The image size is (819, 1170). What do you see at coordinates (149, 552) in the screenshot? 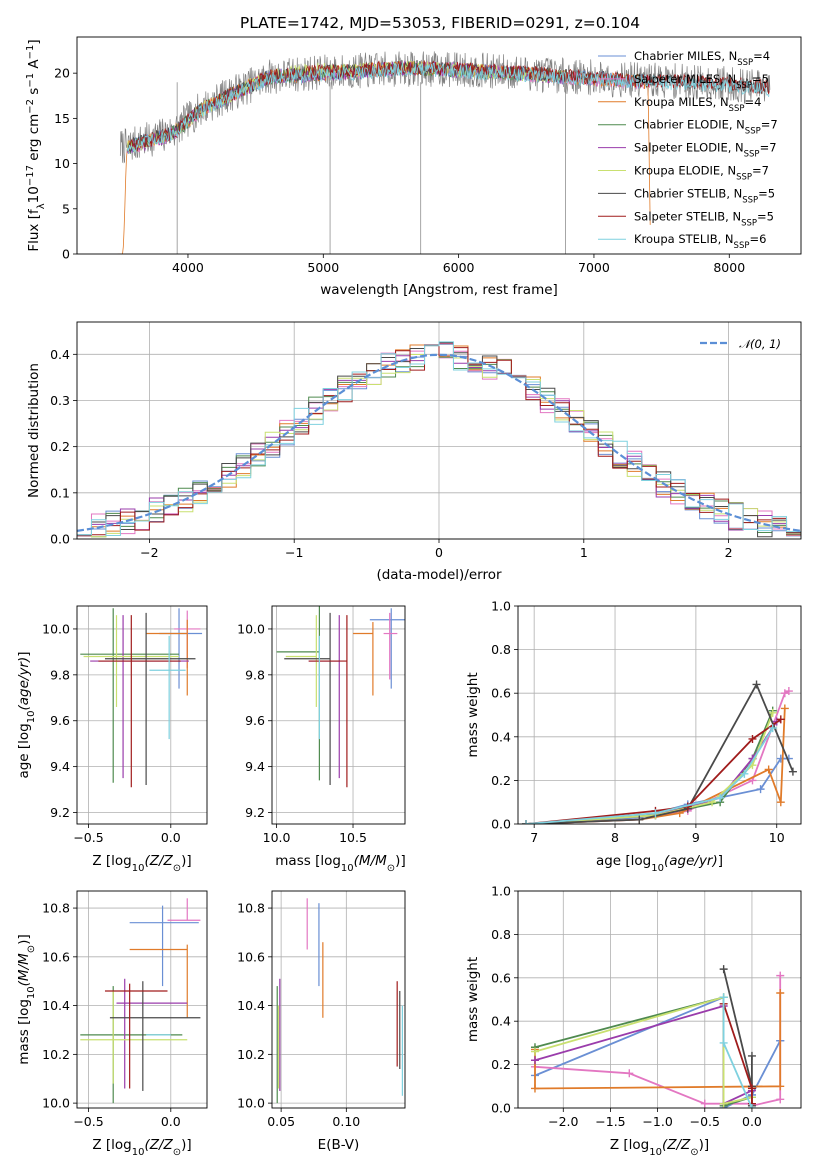
I see `x-tick-label: −2` at bounding box center [149, 552].